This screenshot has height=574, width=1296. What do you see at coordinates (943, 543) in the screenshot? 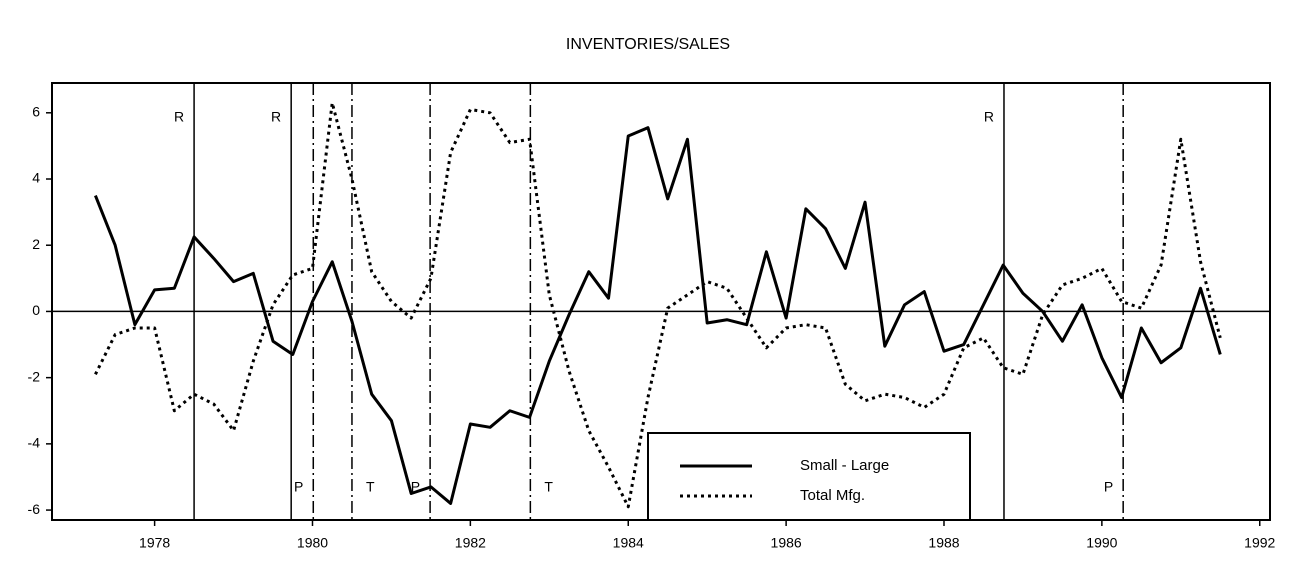
I see `x-tick-label: 1988` at bounding box center [943, 543].